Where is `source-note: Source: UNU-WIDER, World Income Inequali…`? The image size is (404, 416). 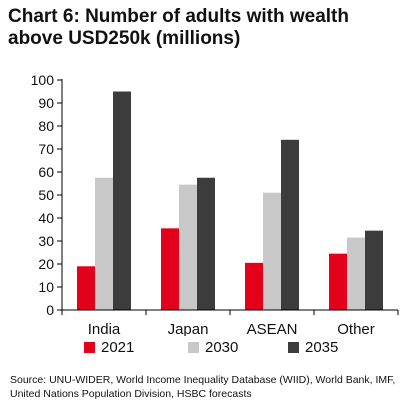 source-note: Source: UNU-WIDER, World Income Inequali… is located at coordinates (203, 387).